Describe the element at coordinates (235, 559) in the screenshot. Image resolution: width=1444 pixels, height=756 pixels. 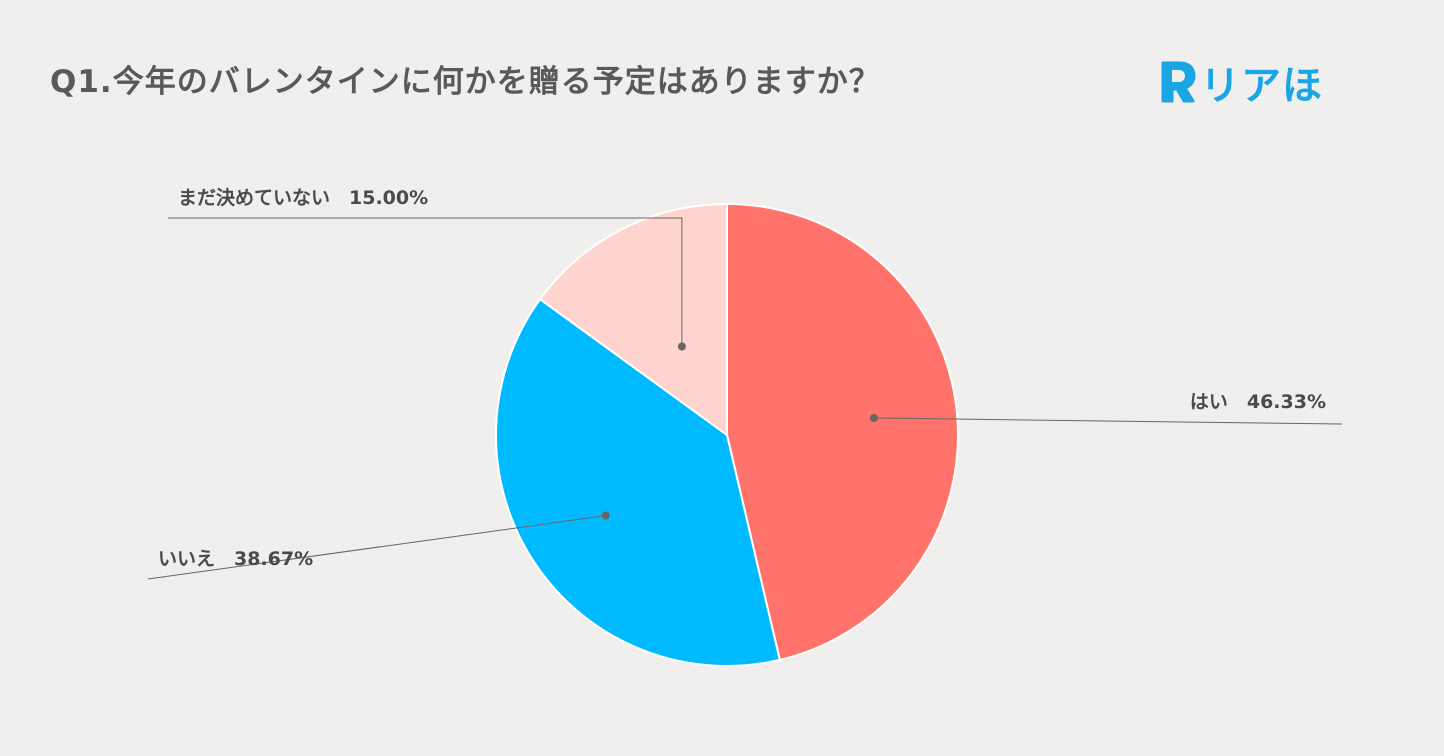
I see `slice-label-1: いいえ 38.67%` at that location.